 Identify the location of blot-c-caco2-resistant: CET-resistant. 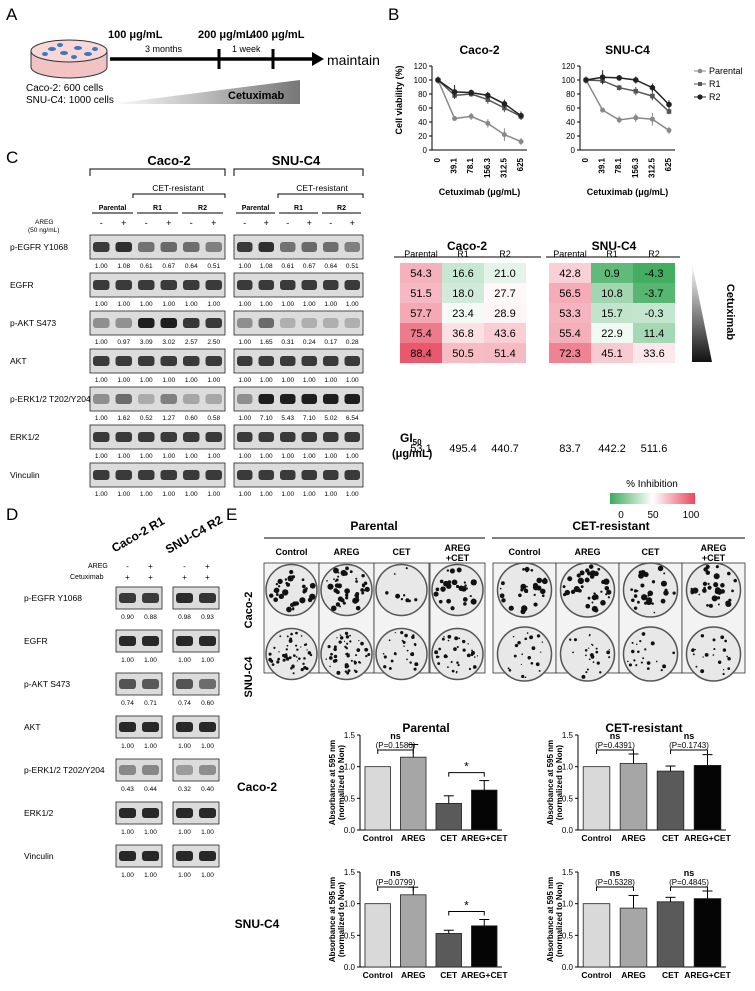
(178, 188).